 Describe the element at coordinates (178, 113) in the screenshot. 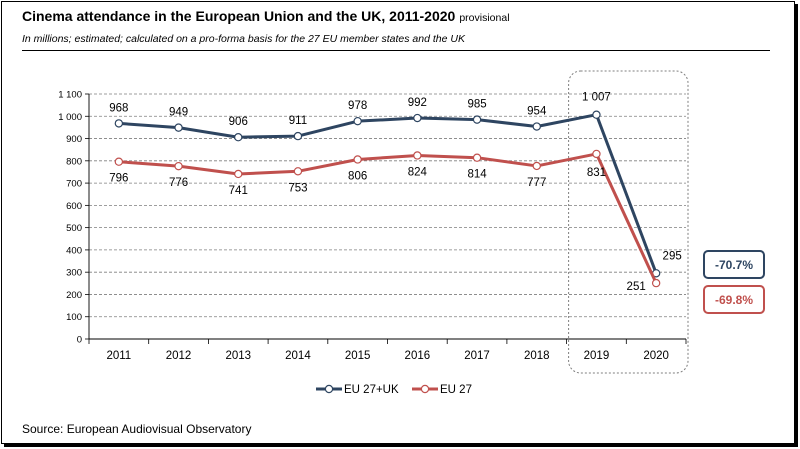

I see `data-label: 949` at that location.